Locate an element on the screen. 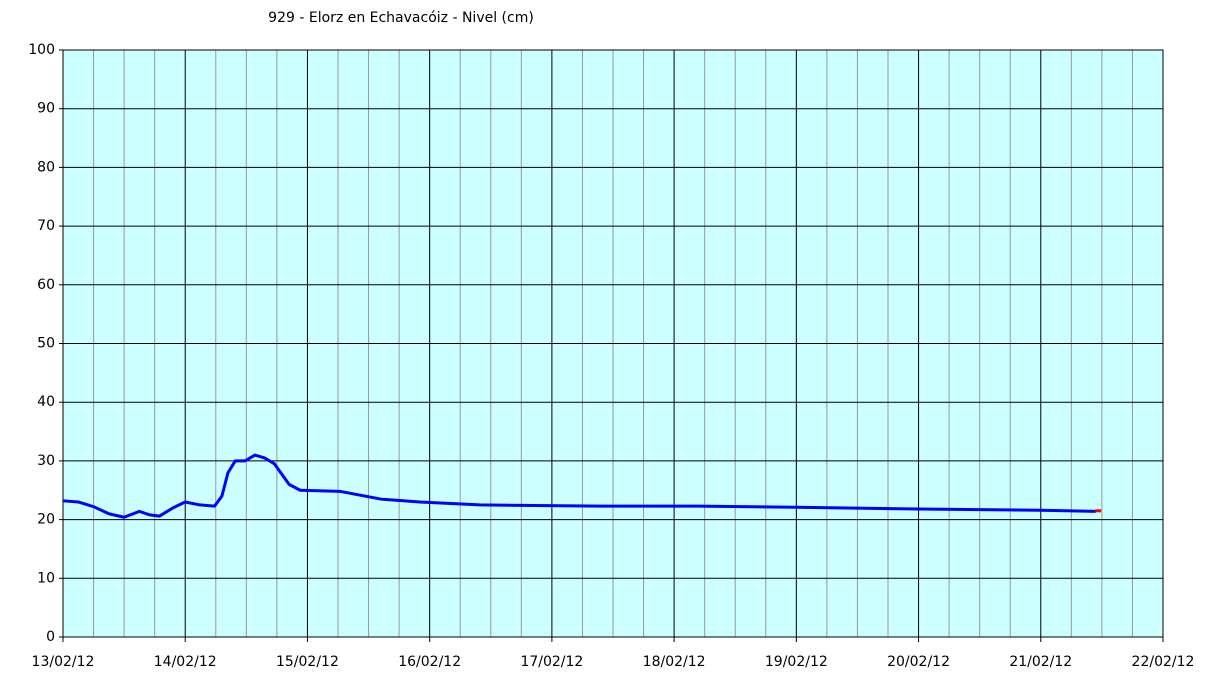 Image resolution: width=1222 pixels, height=679 pixels. y-tick-label: 40 is located at coordinates (46, 402).